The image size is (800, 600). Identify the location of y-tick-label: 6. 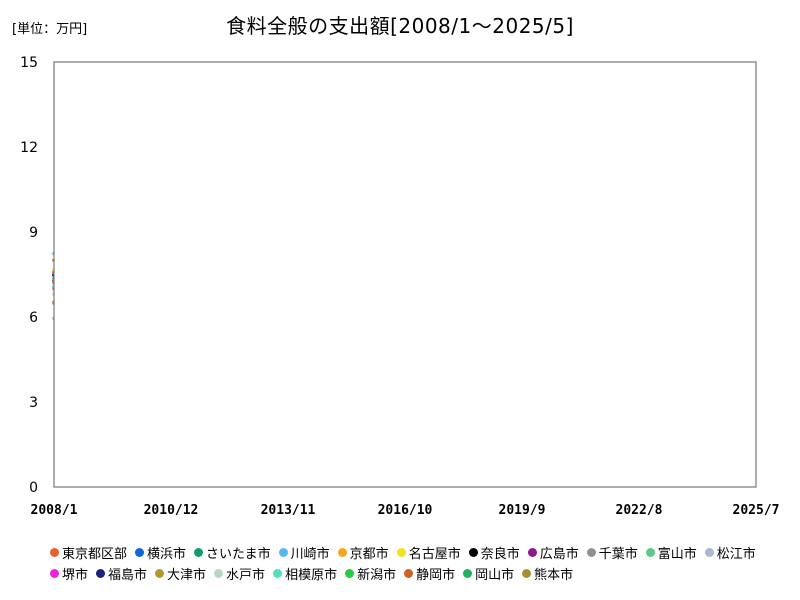
(33, 318).